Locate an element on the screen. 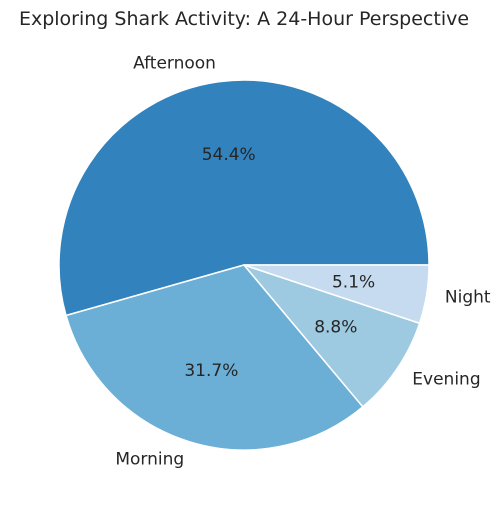 This screenshot has width=499, height=506. pie-slice-night is located at coordinates (336, 294).